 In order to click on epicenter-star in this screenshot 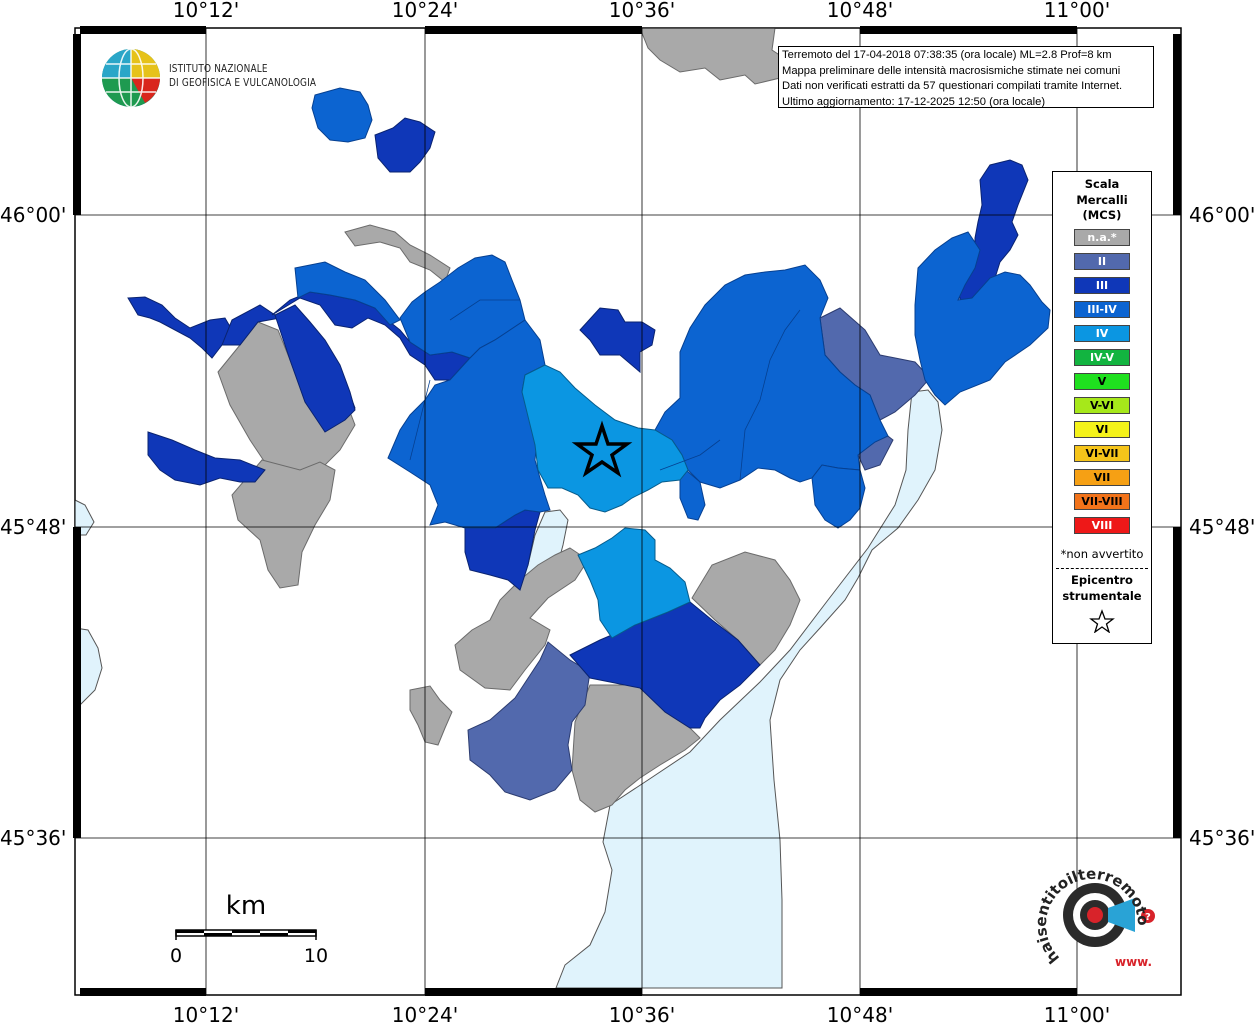, I will do `click(602, 449)`.